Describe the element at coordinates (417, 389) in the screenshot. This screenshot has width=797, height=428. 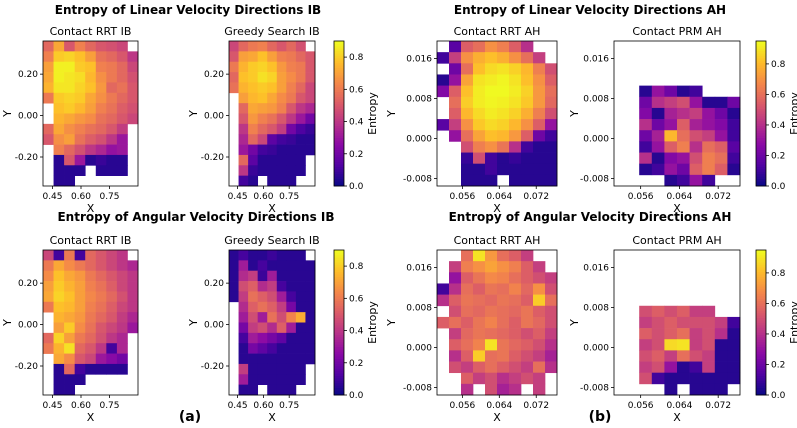
I see `y-tick-label: -0.008` at that location.